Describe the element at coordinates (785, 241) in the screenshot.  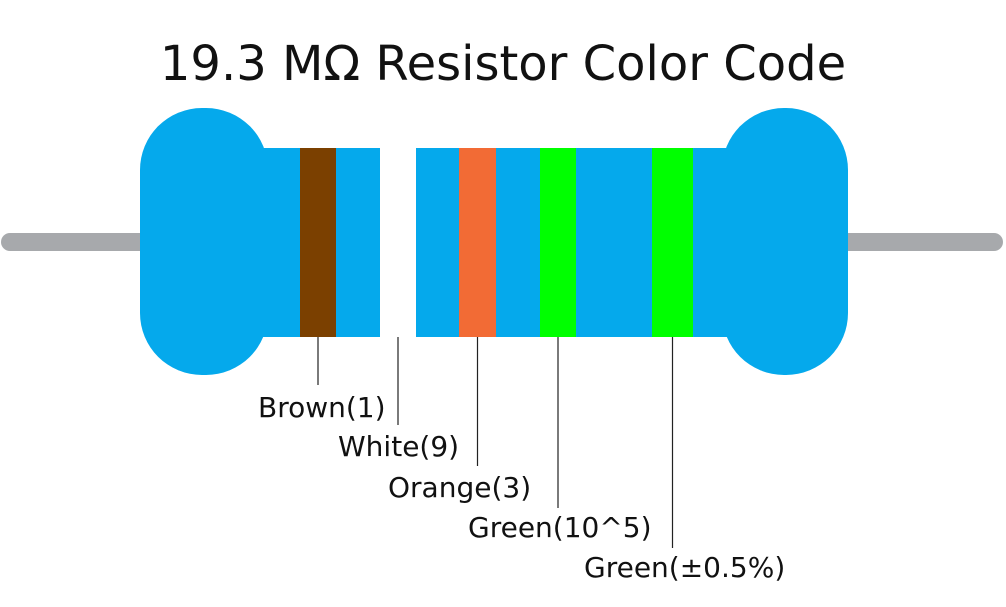
I see `body-right-cap` at that location.